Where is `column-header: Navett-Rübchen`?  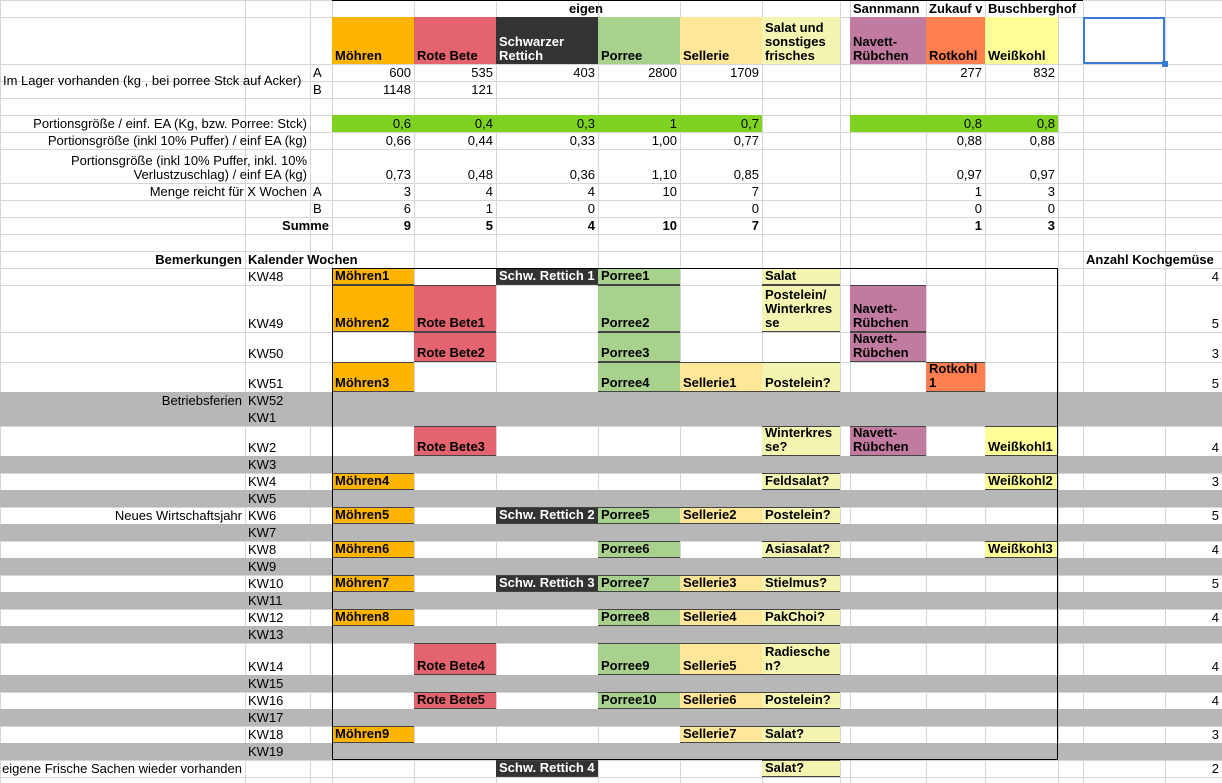 column-header: Navett-Rübchen is located at coordinates (888, 40).